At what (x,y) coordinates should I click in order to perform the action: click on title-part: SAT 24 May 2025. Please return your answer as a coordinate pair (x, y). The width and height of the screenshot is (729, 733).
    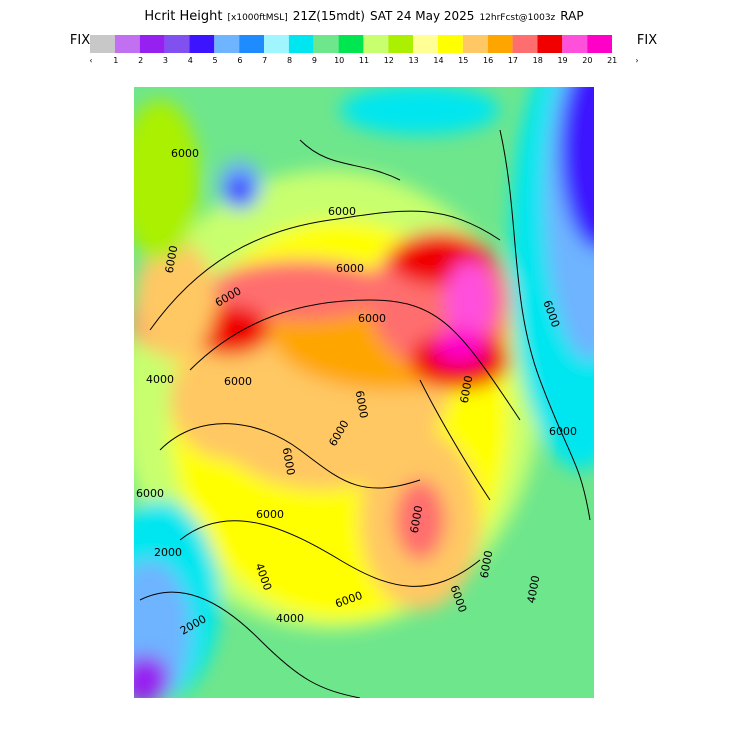
    Looking at the image, I should click on (422, 16).